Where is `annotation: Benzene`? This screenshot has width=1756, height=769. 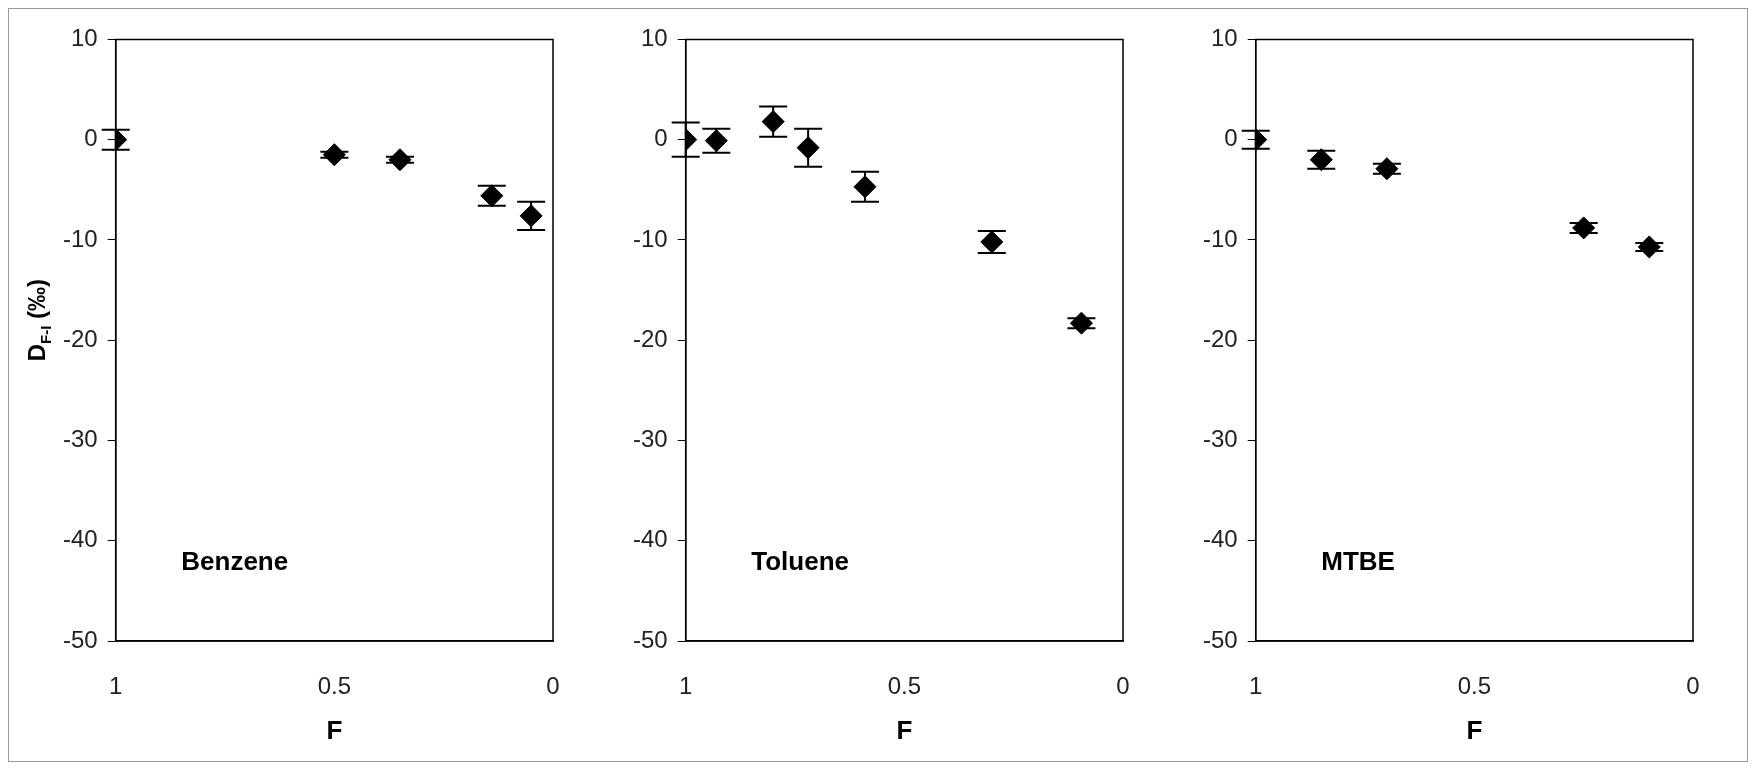
annotation: Benzene is located at coordinates (235, 560).